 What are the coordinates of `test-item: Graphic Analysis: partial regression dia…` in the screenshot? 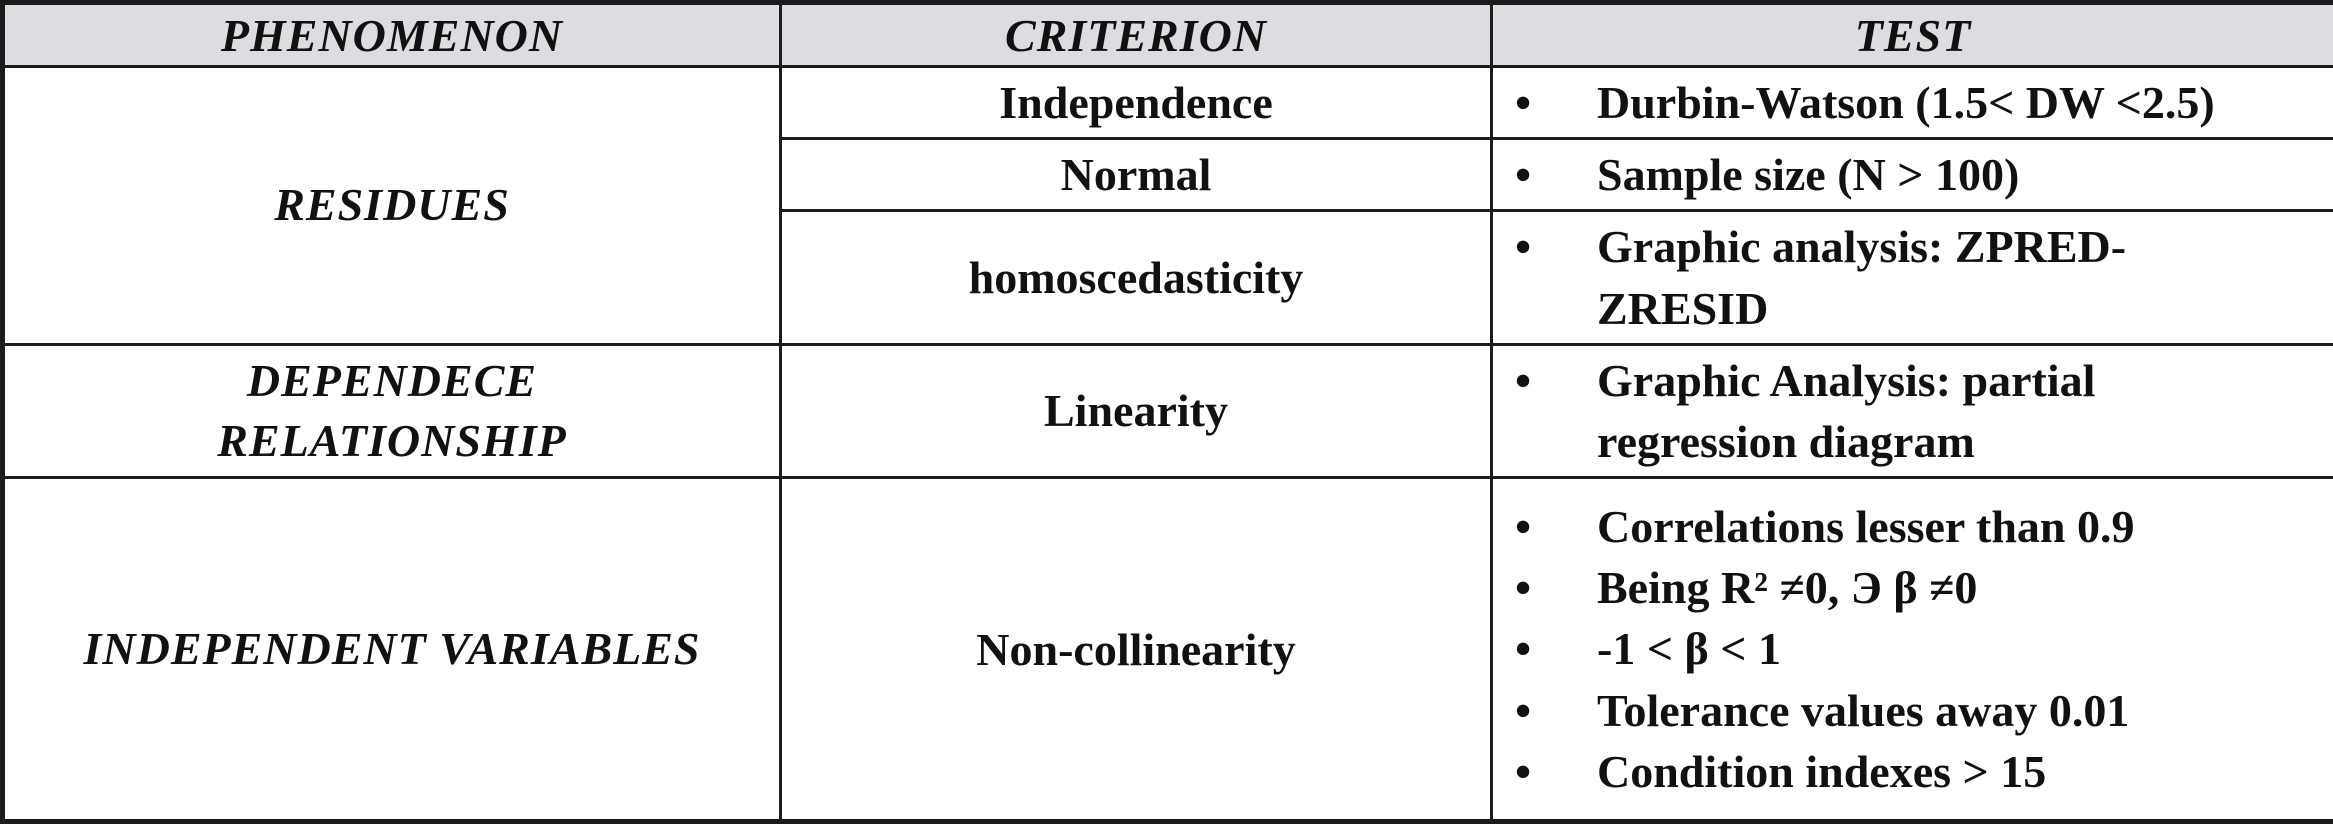 It's located at (1919, 411).